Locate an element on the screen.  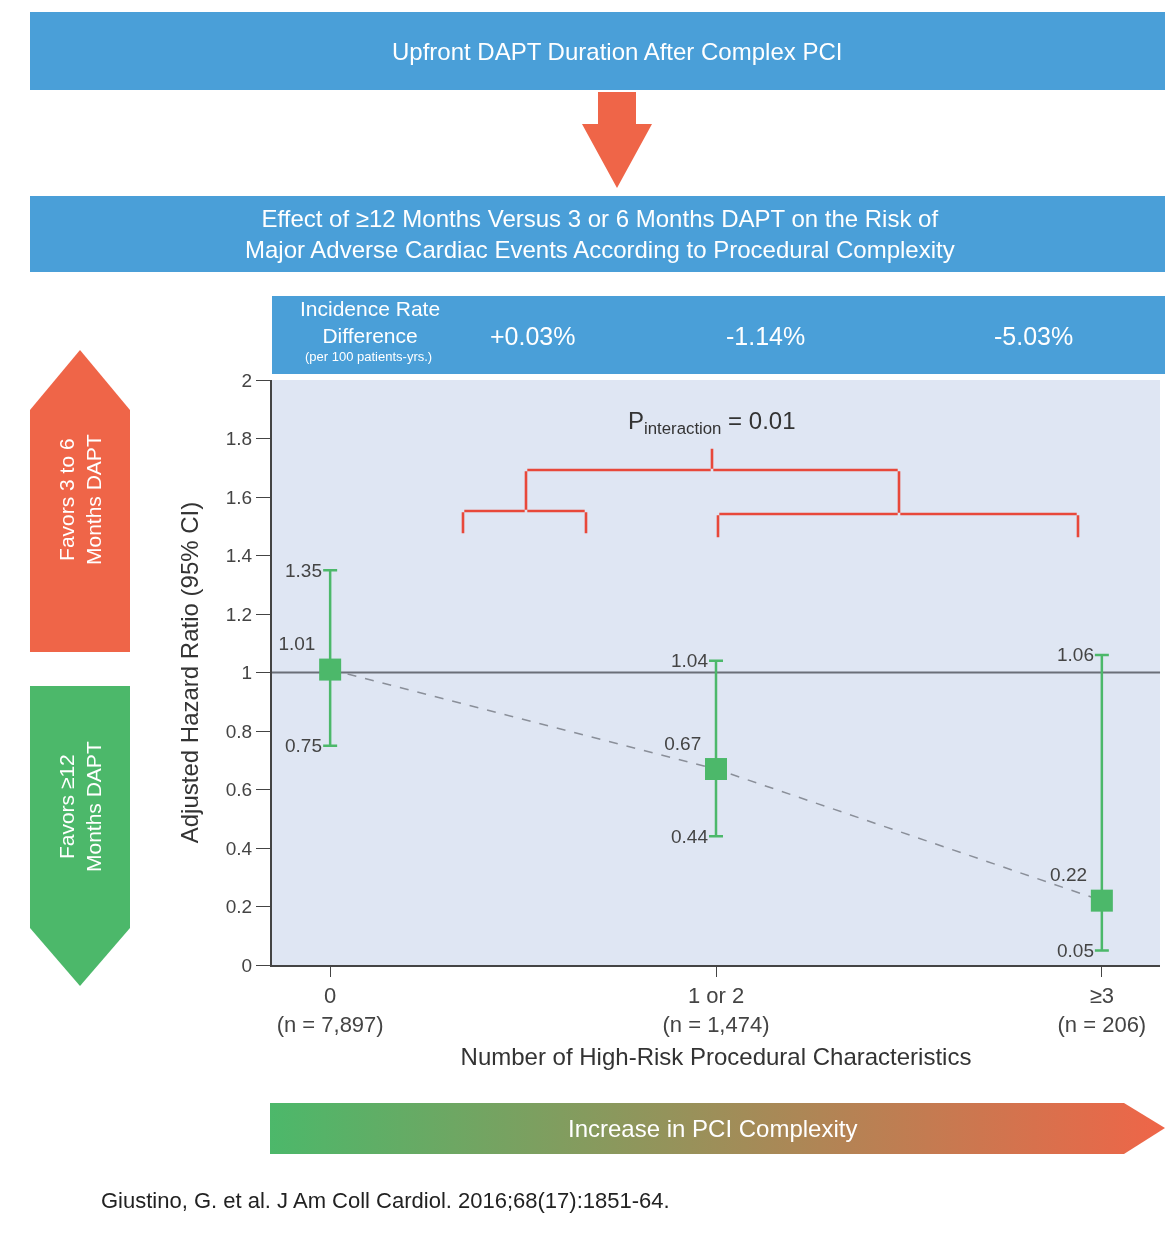
text: -1.14% is located at coordinates (766, 336).